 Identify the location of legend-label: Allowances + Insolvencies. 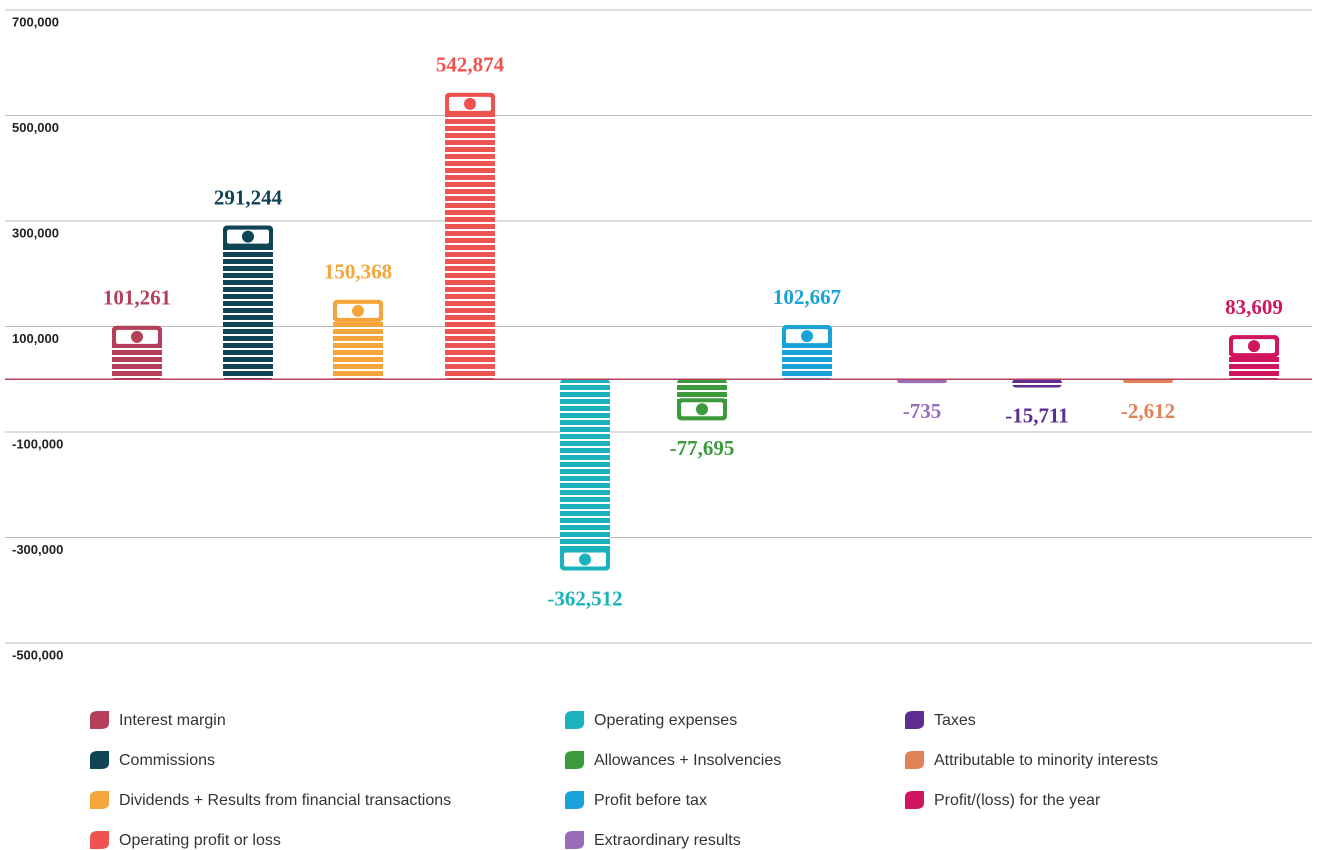
(687, 760).